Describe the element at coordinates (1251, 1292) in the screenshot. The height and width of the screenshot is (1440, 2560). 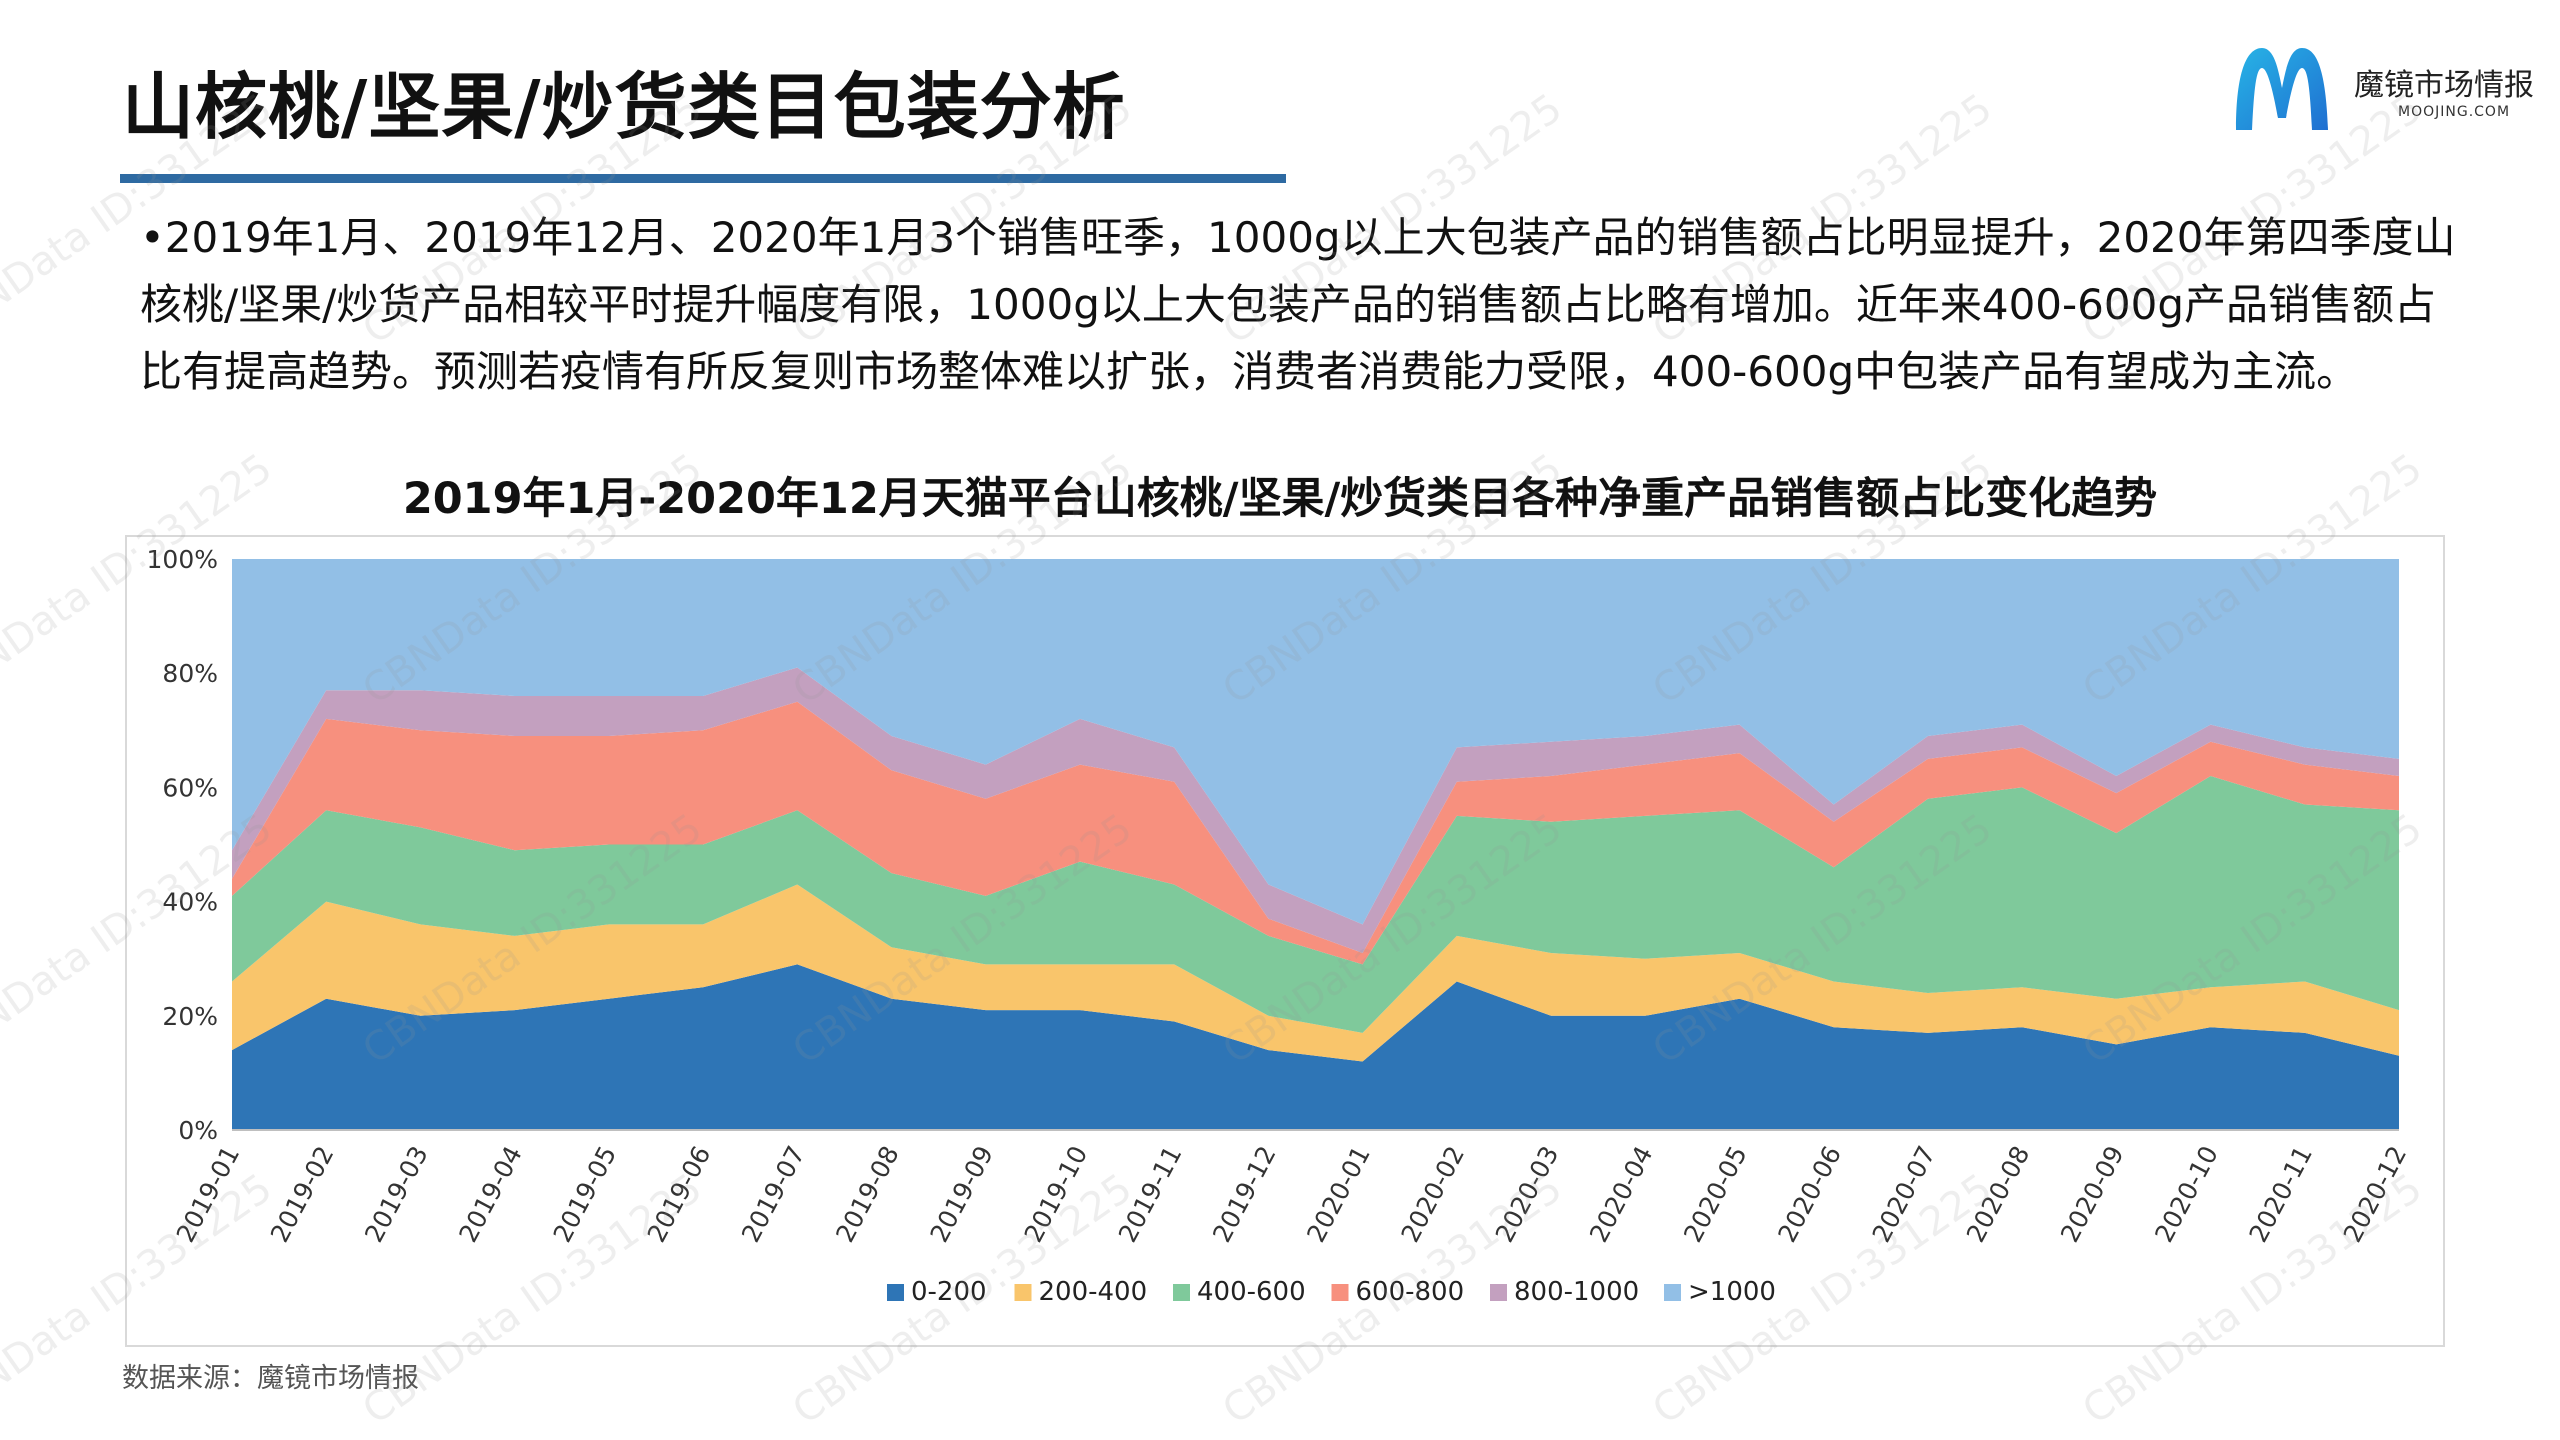
I see `legend-label: 400-600` at that location.